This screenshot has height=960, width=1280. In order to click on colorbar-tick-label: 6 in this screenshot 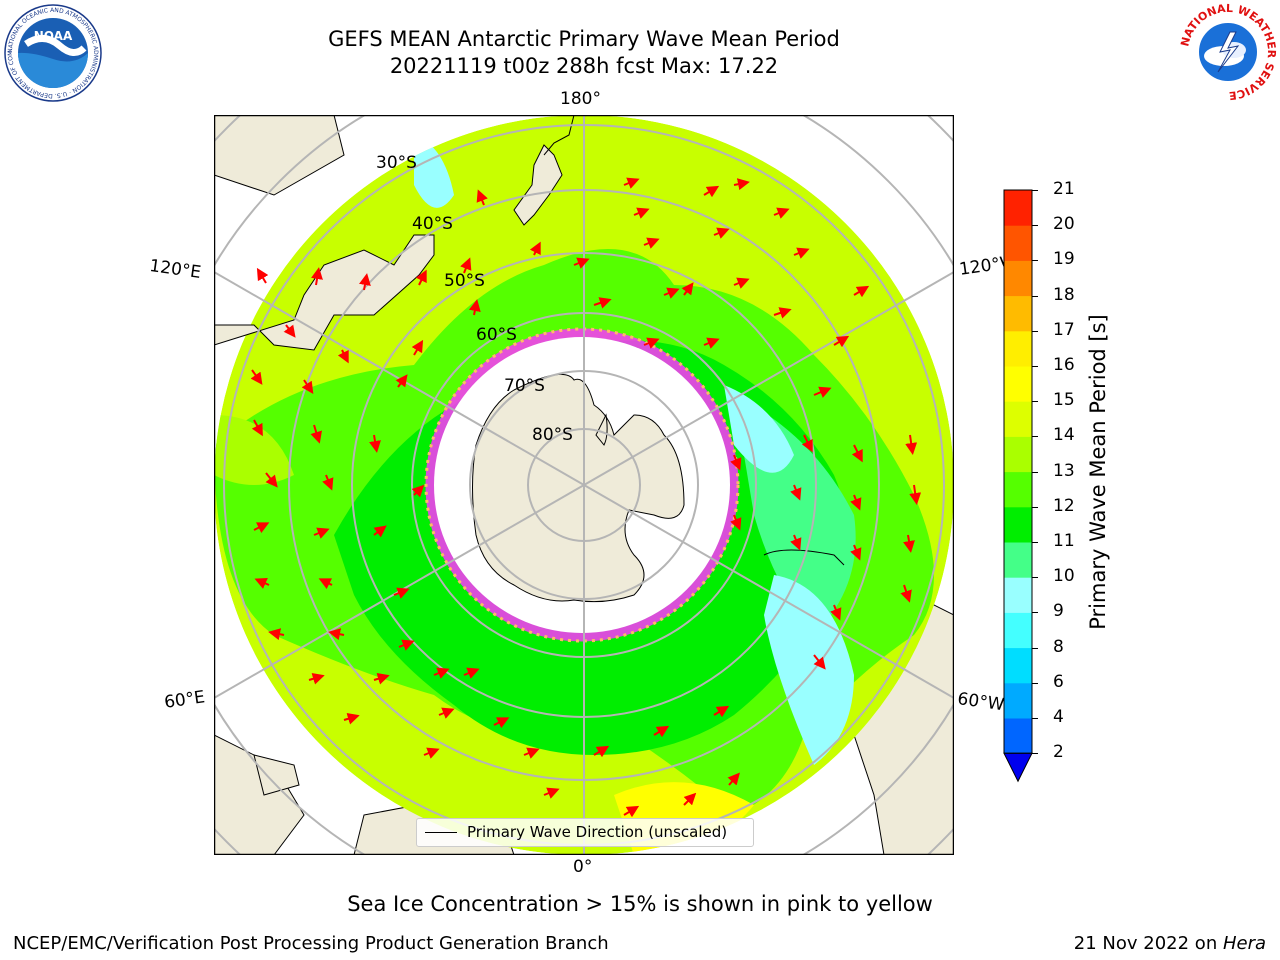, I will do `click(1058, 681)`.